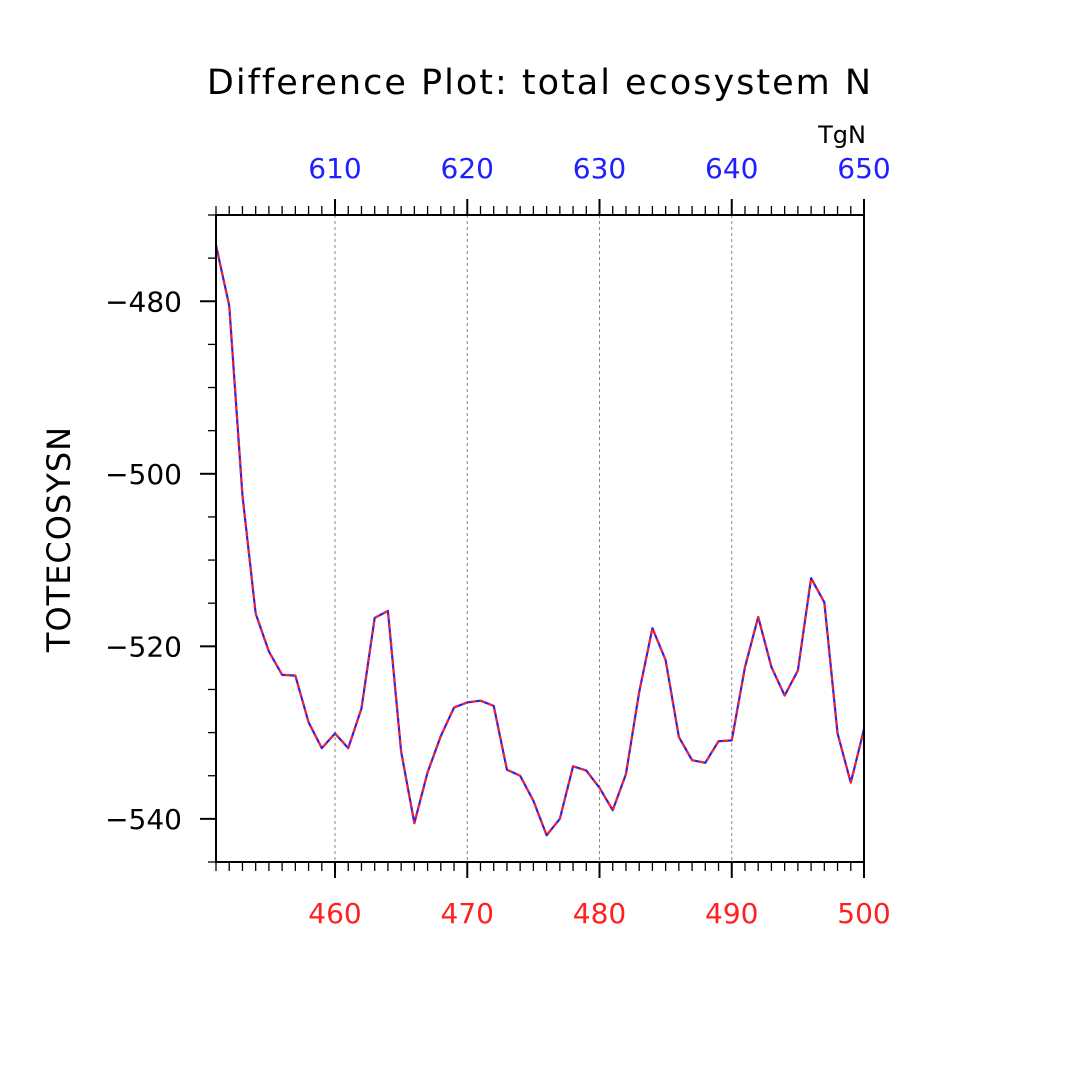 The width and height of the screenshot is (1080, 1080). What do you see at coordinates (599, 168) in the screenshot?
I see `x-top-tick-label: 630` at bounding box center [599, 168].